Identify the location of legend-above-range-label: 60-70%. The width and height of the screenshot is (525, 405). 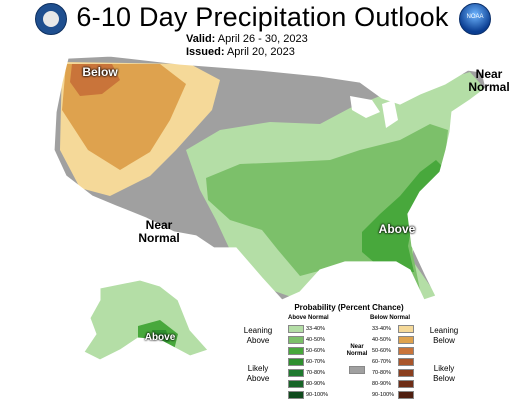
(315, 362).